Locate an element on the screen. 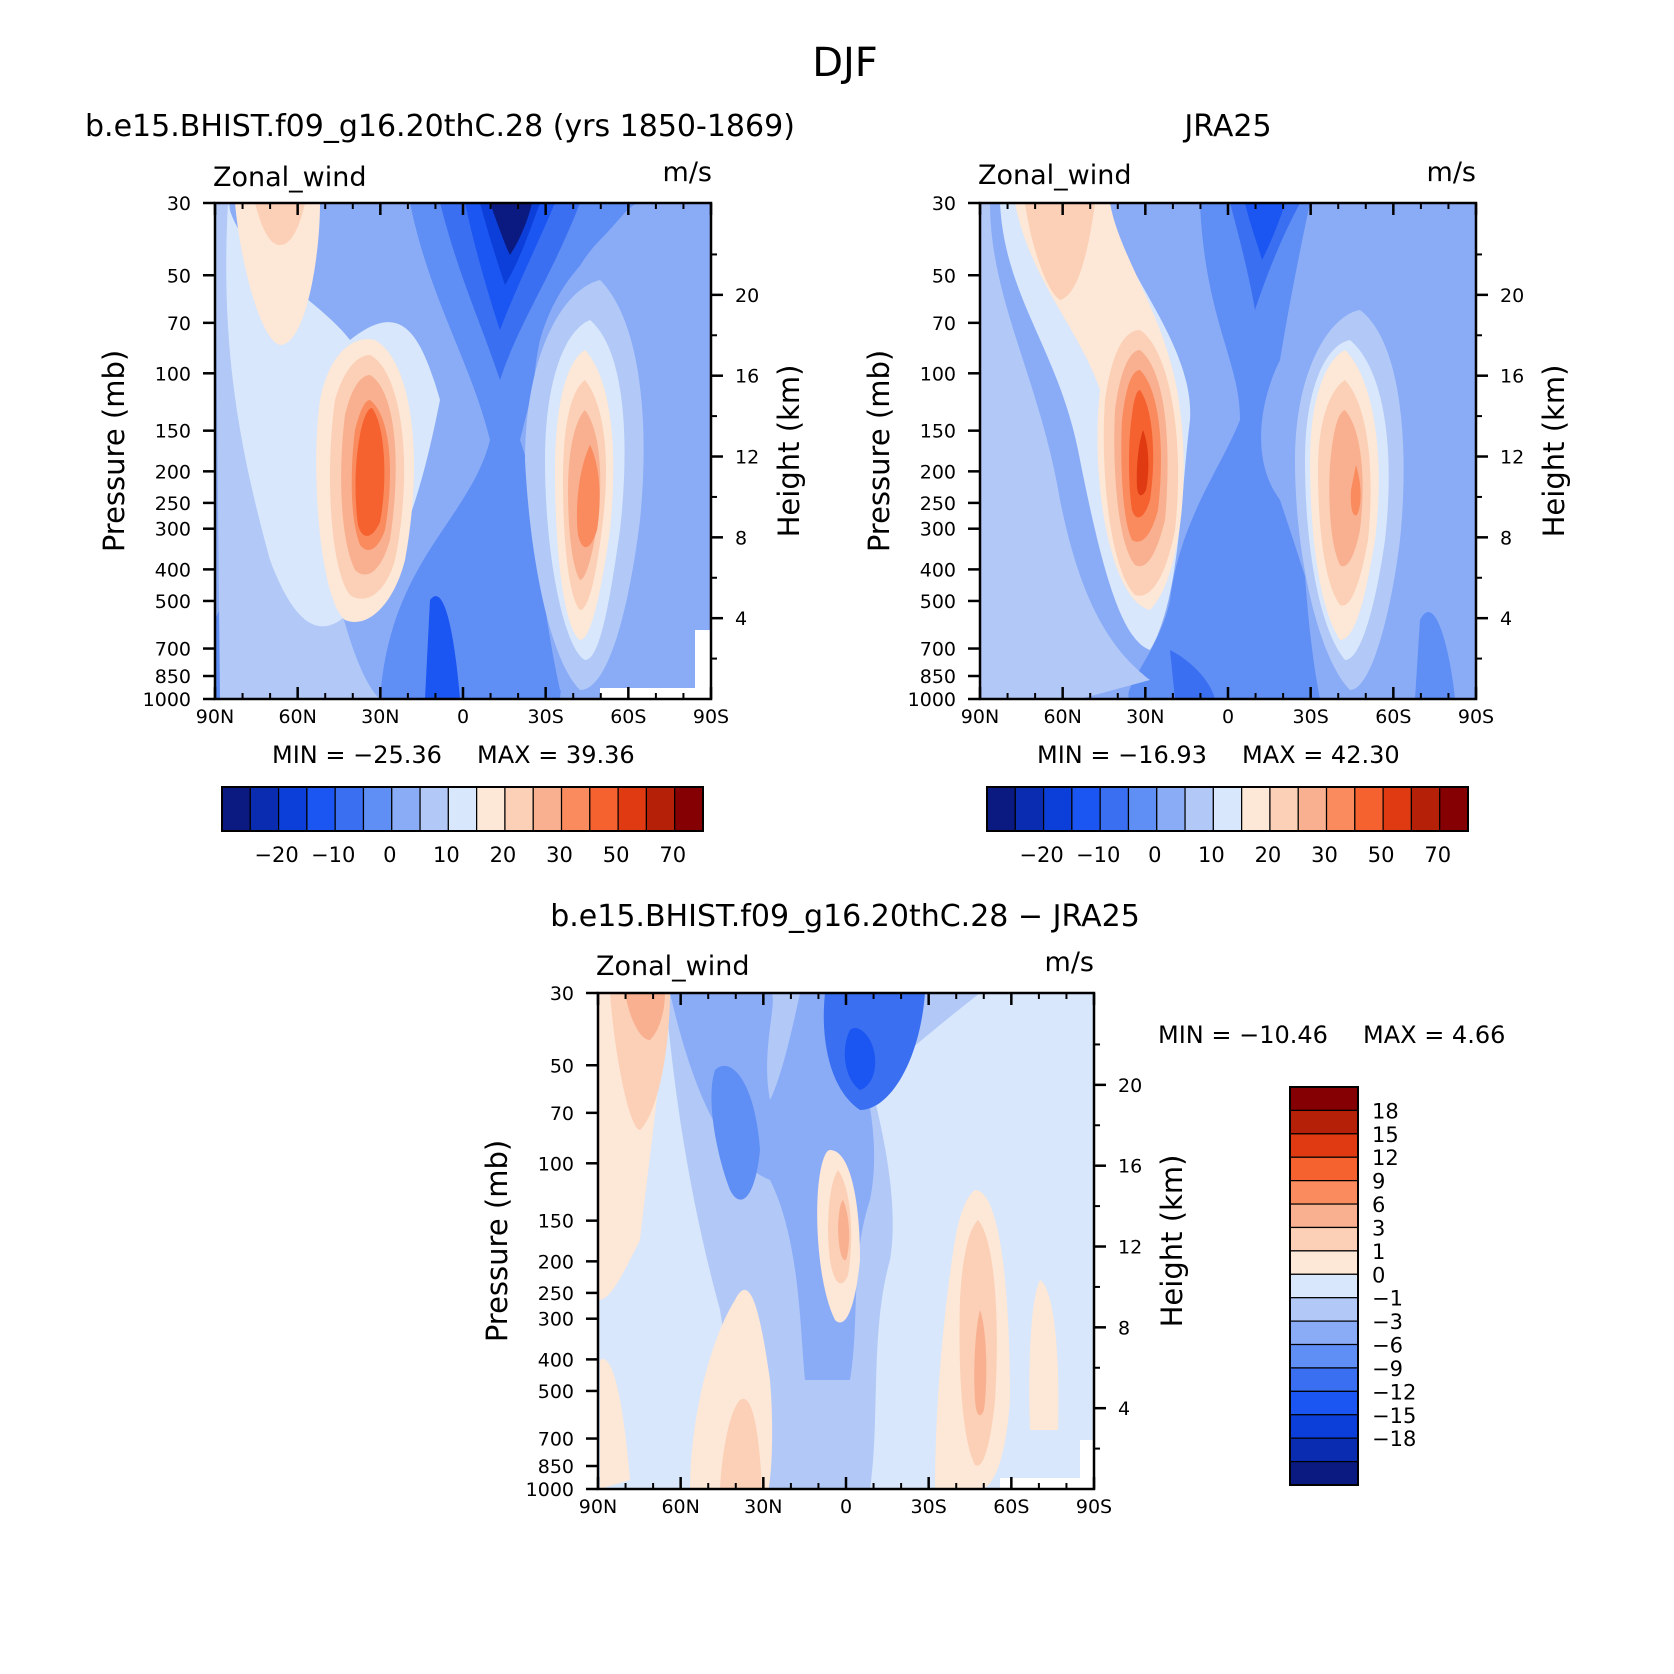  y-tick-label: 30 is located at coordinates (944, 204).